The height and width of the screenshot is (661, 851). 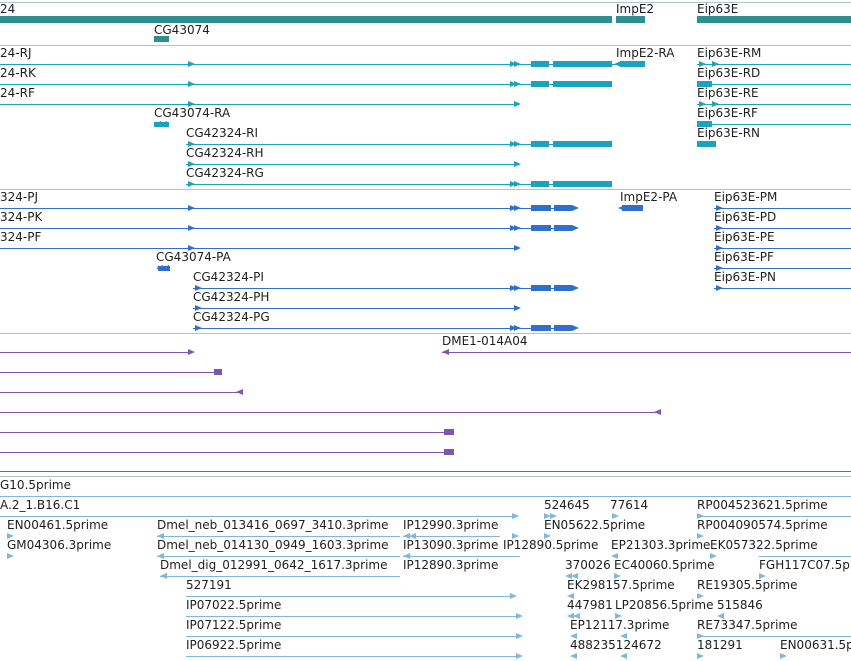 What do you see at coordinates (209, 585) in the screenshot?
I see `prime5-feature-label: 527191` at bounding box center [209, 585].